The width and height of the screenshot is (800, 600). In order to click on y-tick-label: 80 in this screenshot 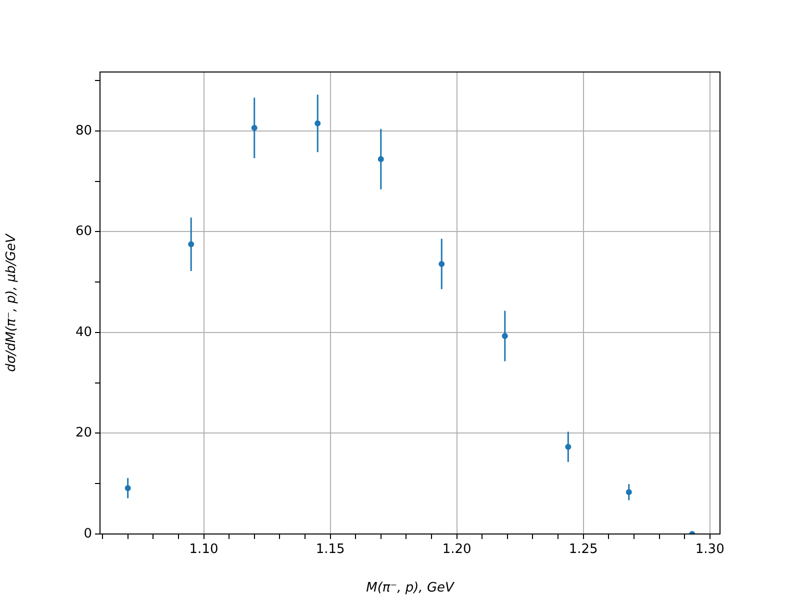, I will do `click(83, 130)`.